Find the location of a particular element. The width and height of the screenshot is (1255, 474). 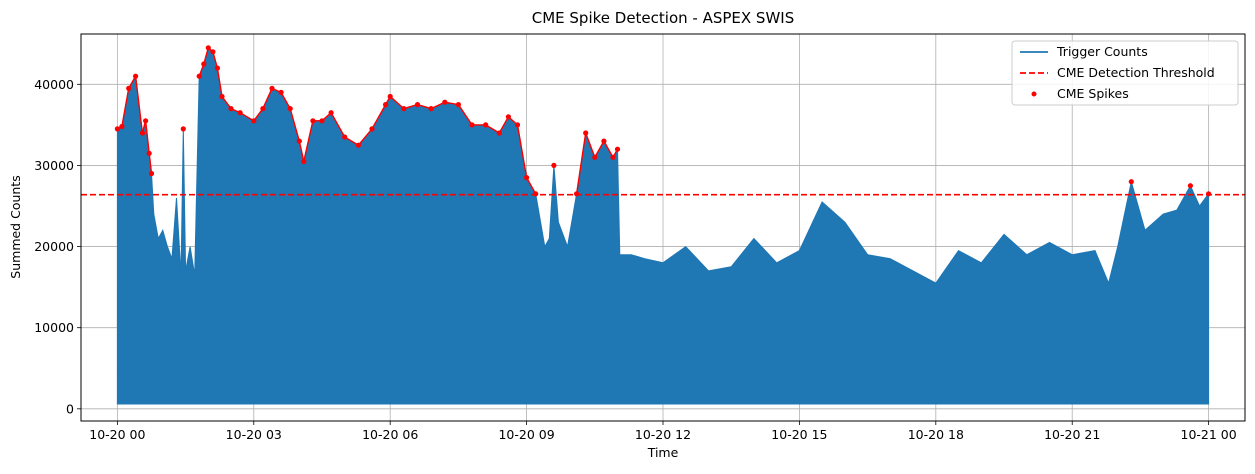

x-tick-label: 10-20 03 is located at coordinates (254, 434).